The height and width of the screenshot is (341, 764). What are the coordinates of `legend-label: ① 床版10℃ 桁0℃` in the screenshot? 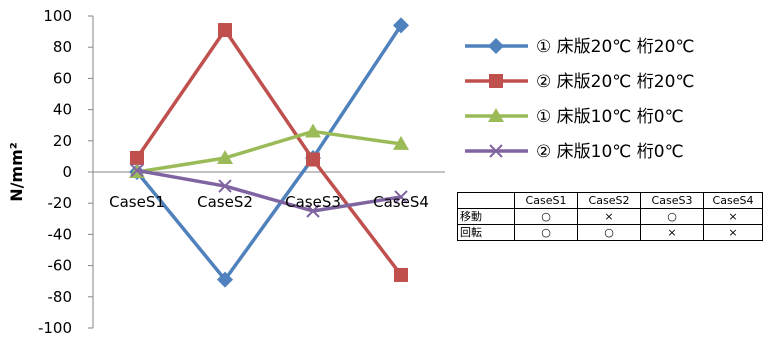 It's located at (610, 117).